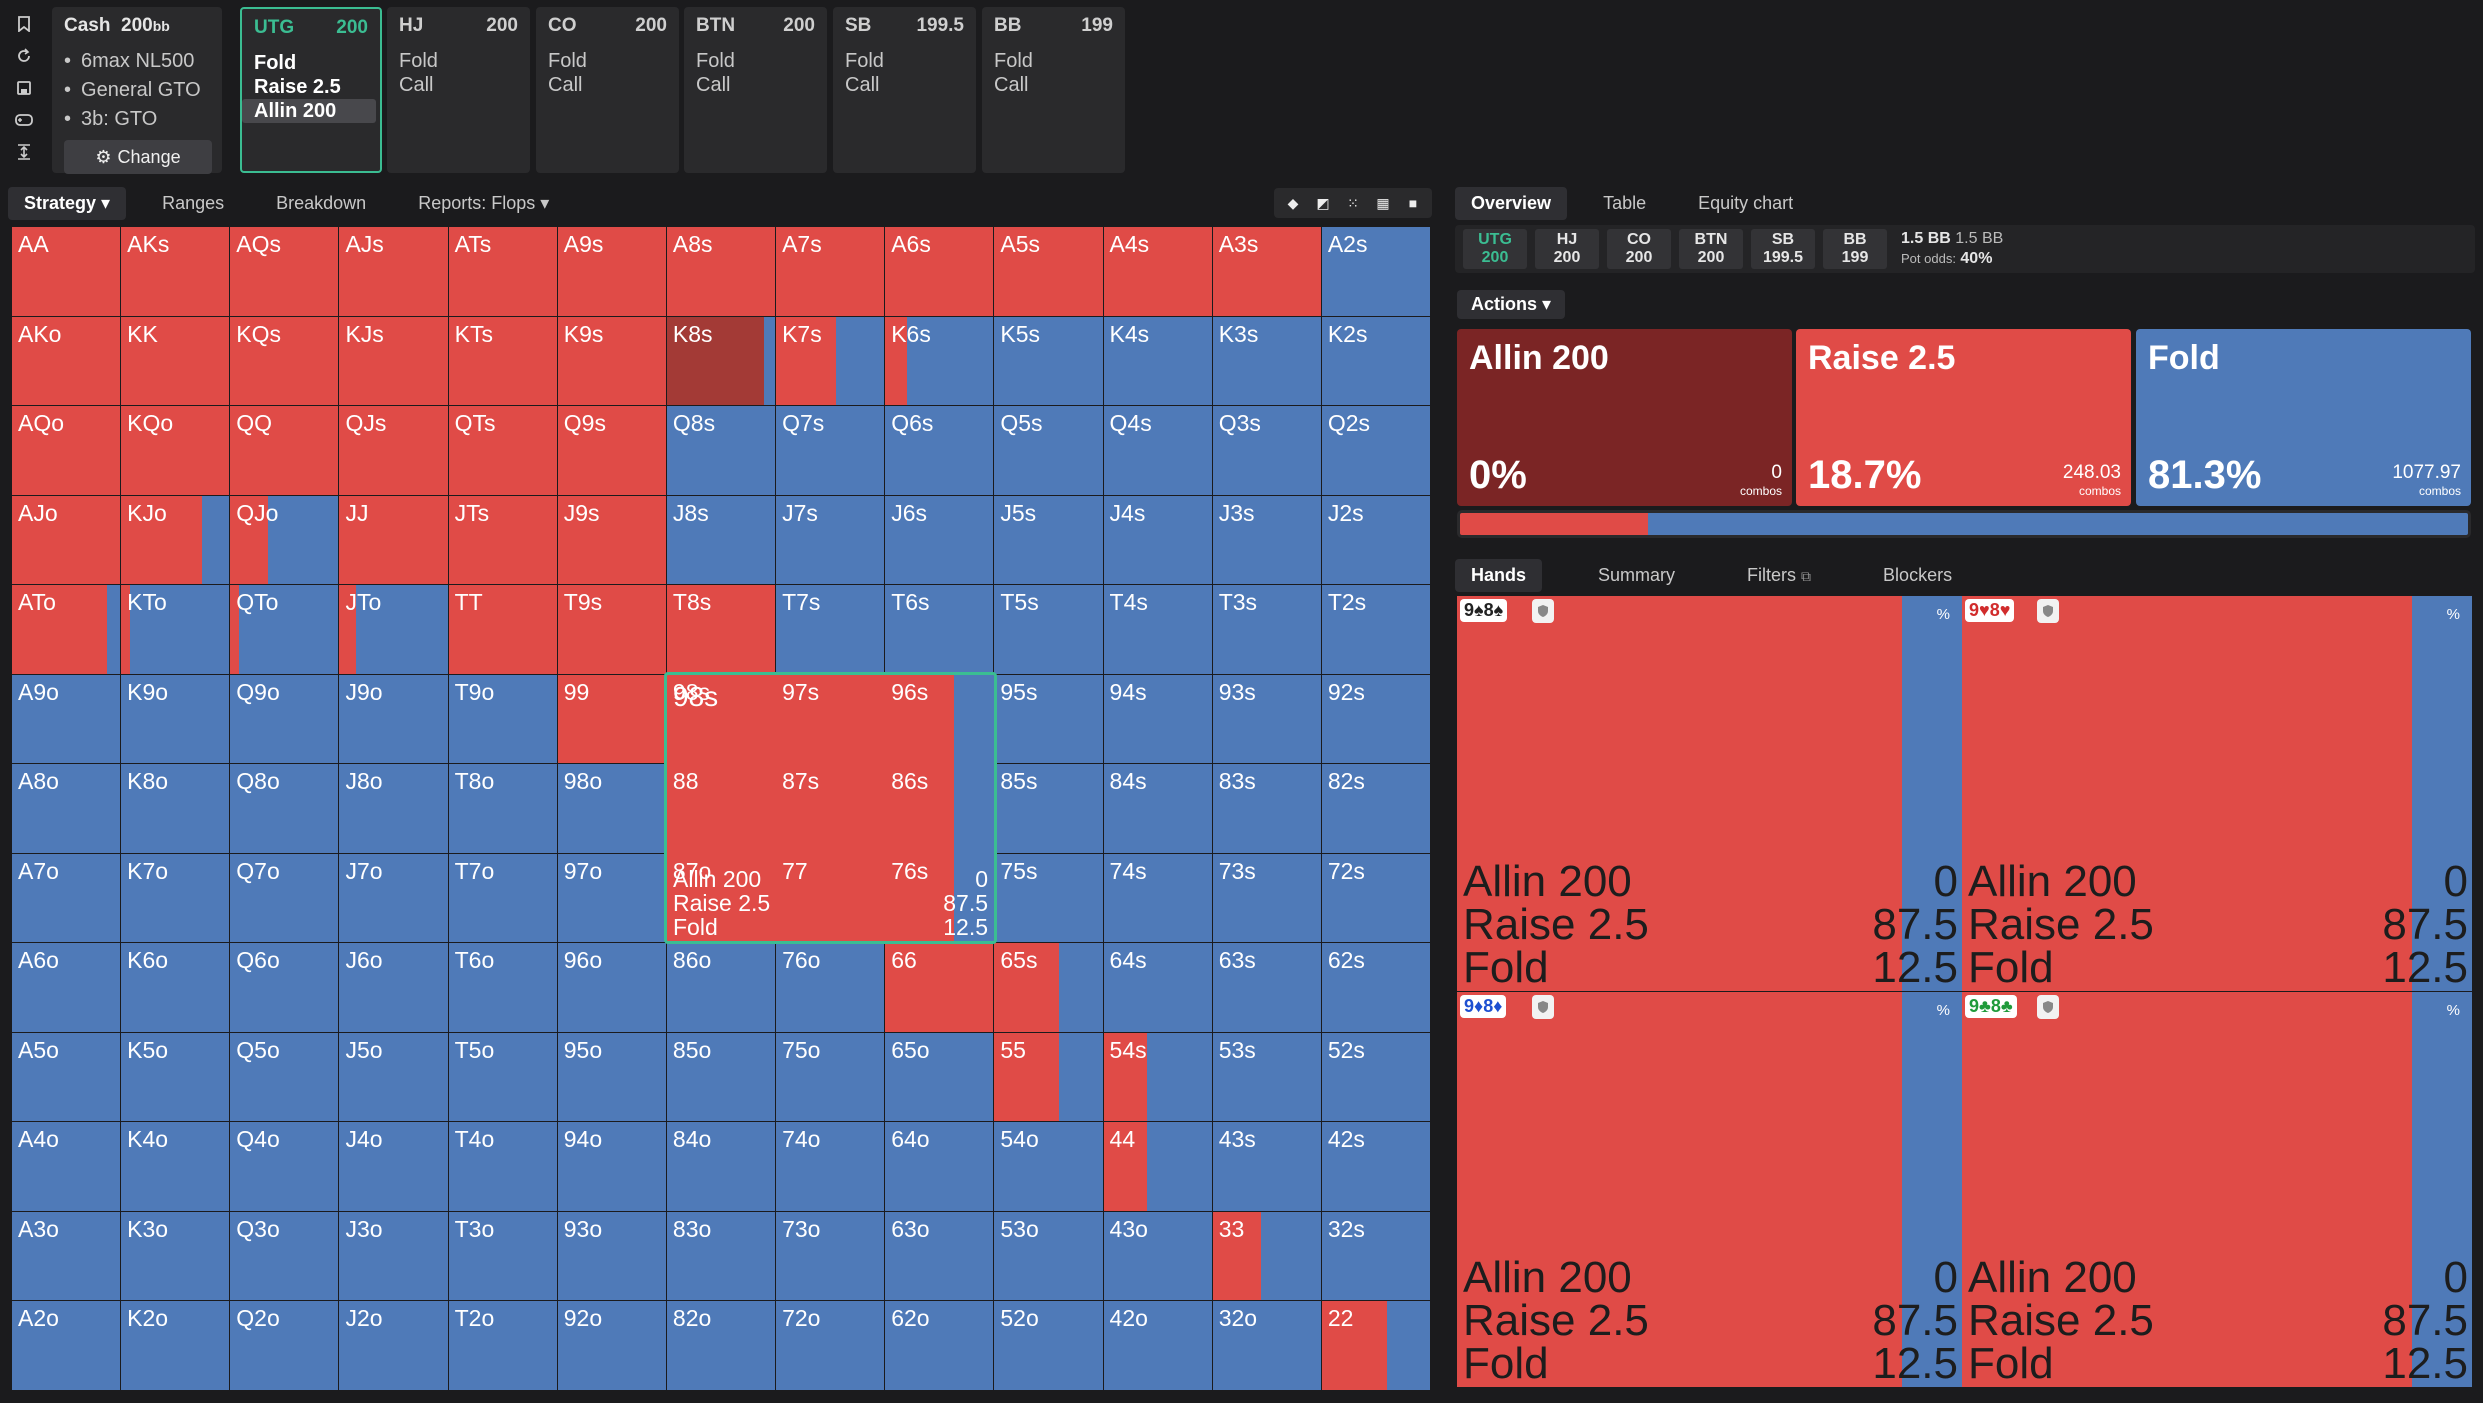 This screenshot has height=1403, width=2483. What do you see at coordinates (176, 1167) in the screenshot?
I see `hand-cell-k4o: K4o` at bounding box center [176, 1167].